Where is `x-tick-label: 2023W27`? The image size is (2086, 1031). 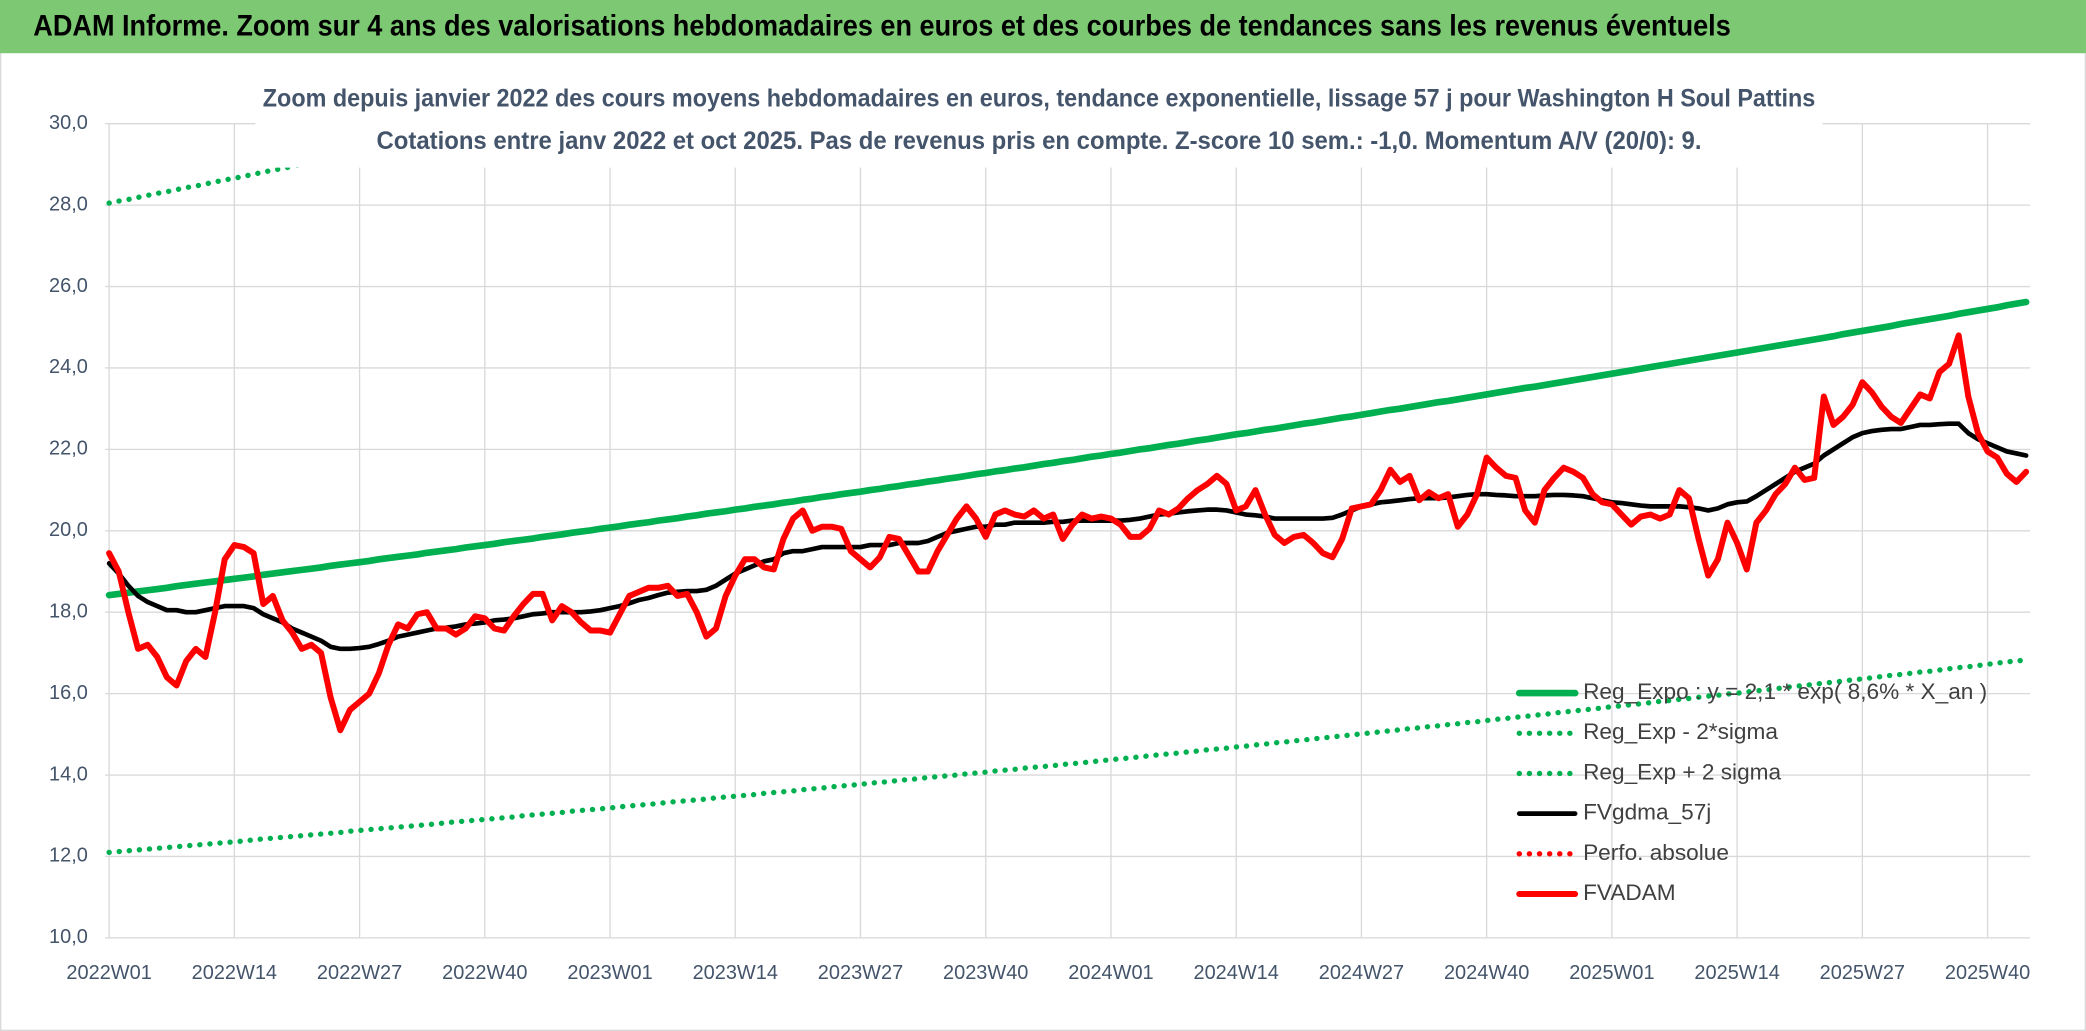 x-tick-label: 2023W27 is located at coordinates (860, 973).